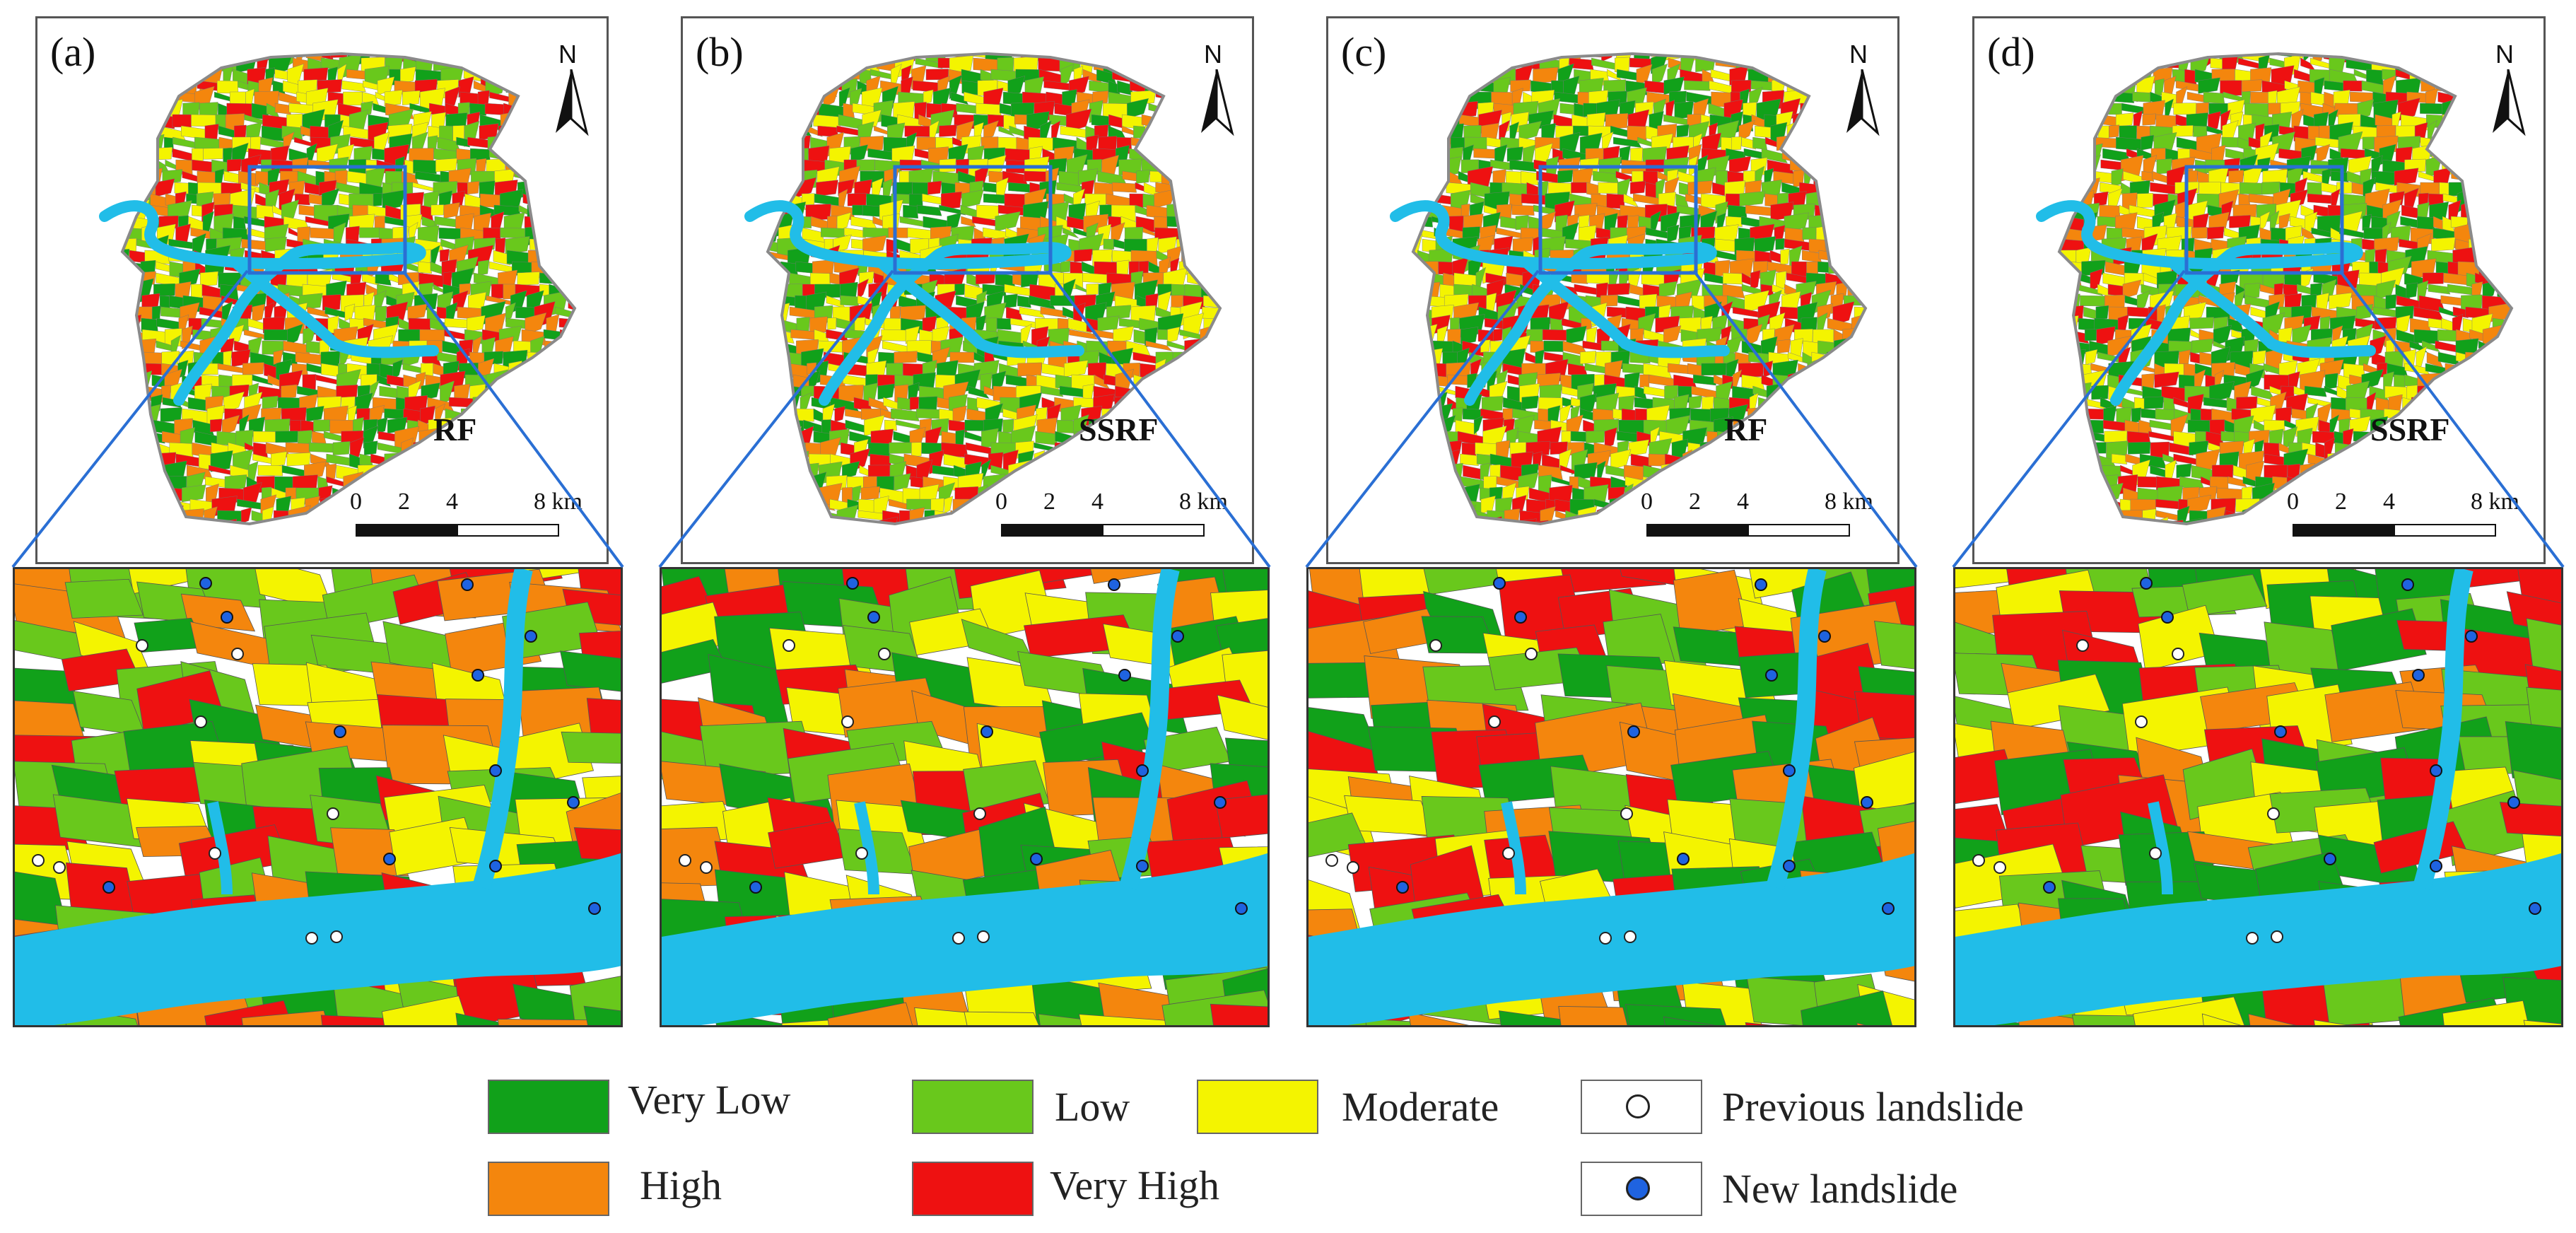 This screenshot has width=2576, height=1233. I want to click on legend-label-low: Low, so click(1093, 1107).